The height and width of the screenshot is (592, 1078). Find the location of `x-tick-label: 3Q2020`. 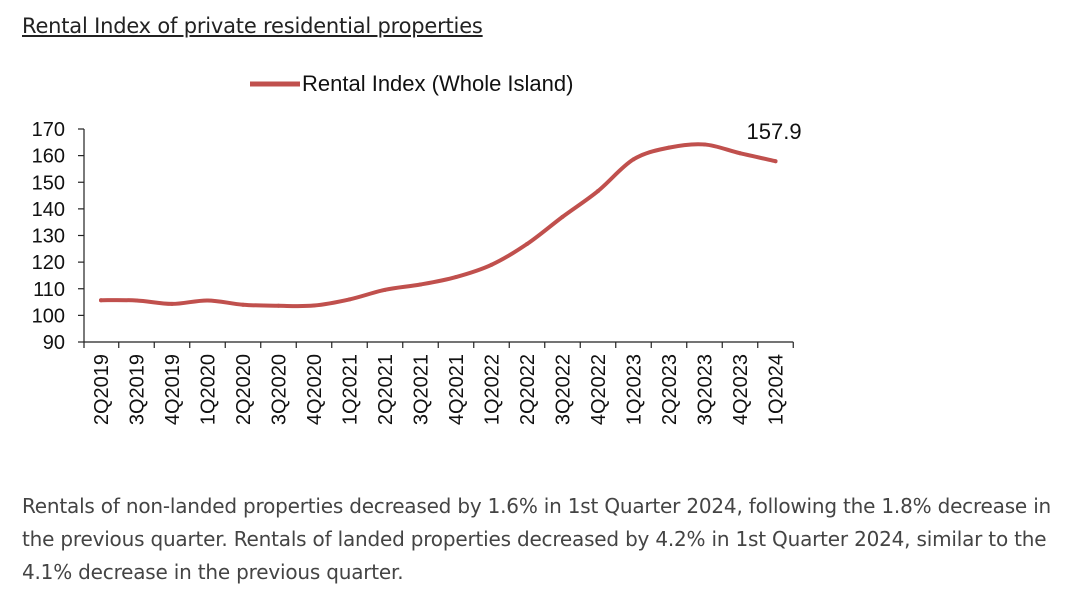

x-tick-label: 3Q2020 is located at coordinates (280, 389).